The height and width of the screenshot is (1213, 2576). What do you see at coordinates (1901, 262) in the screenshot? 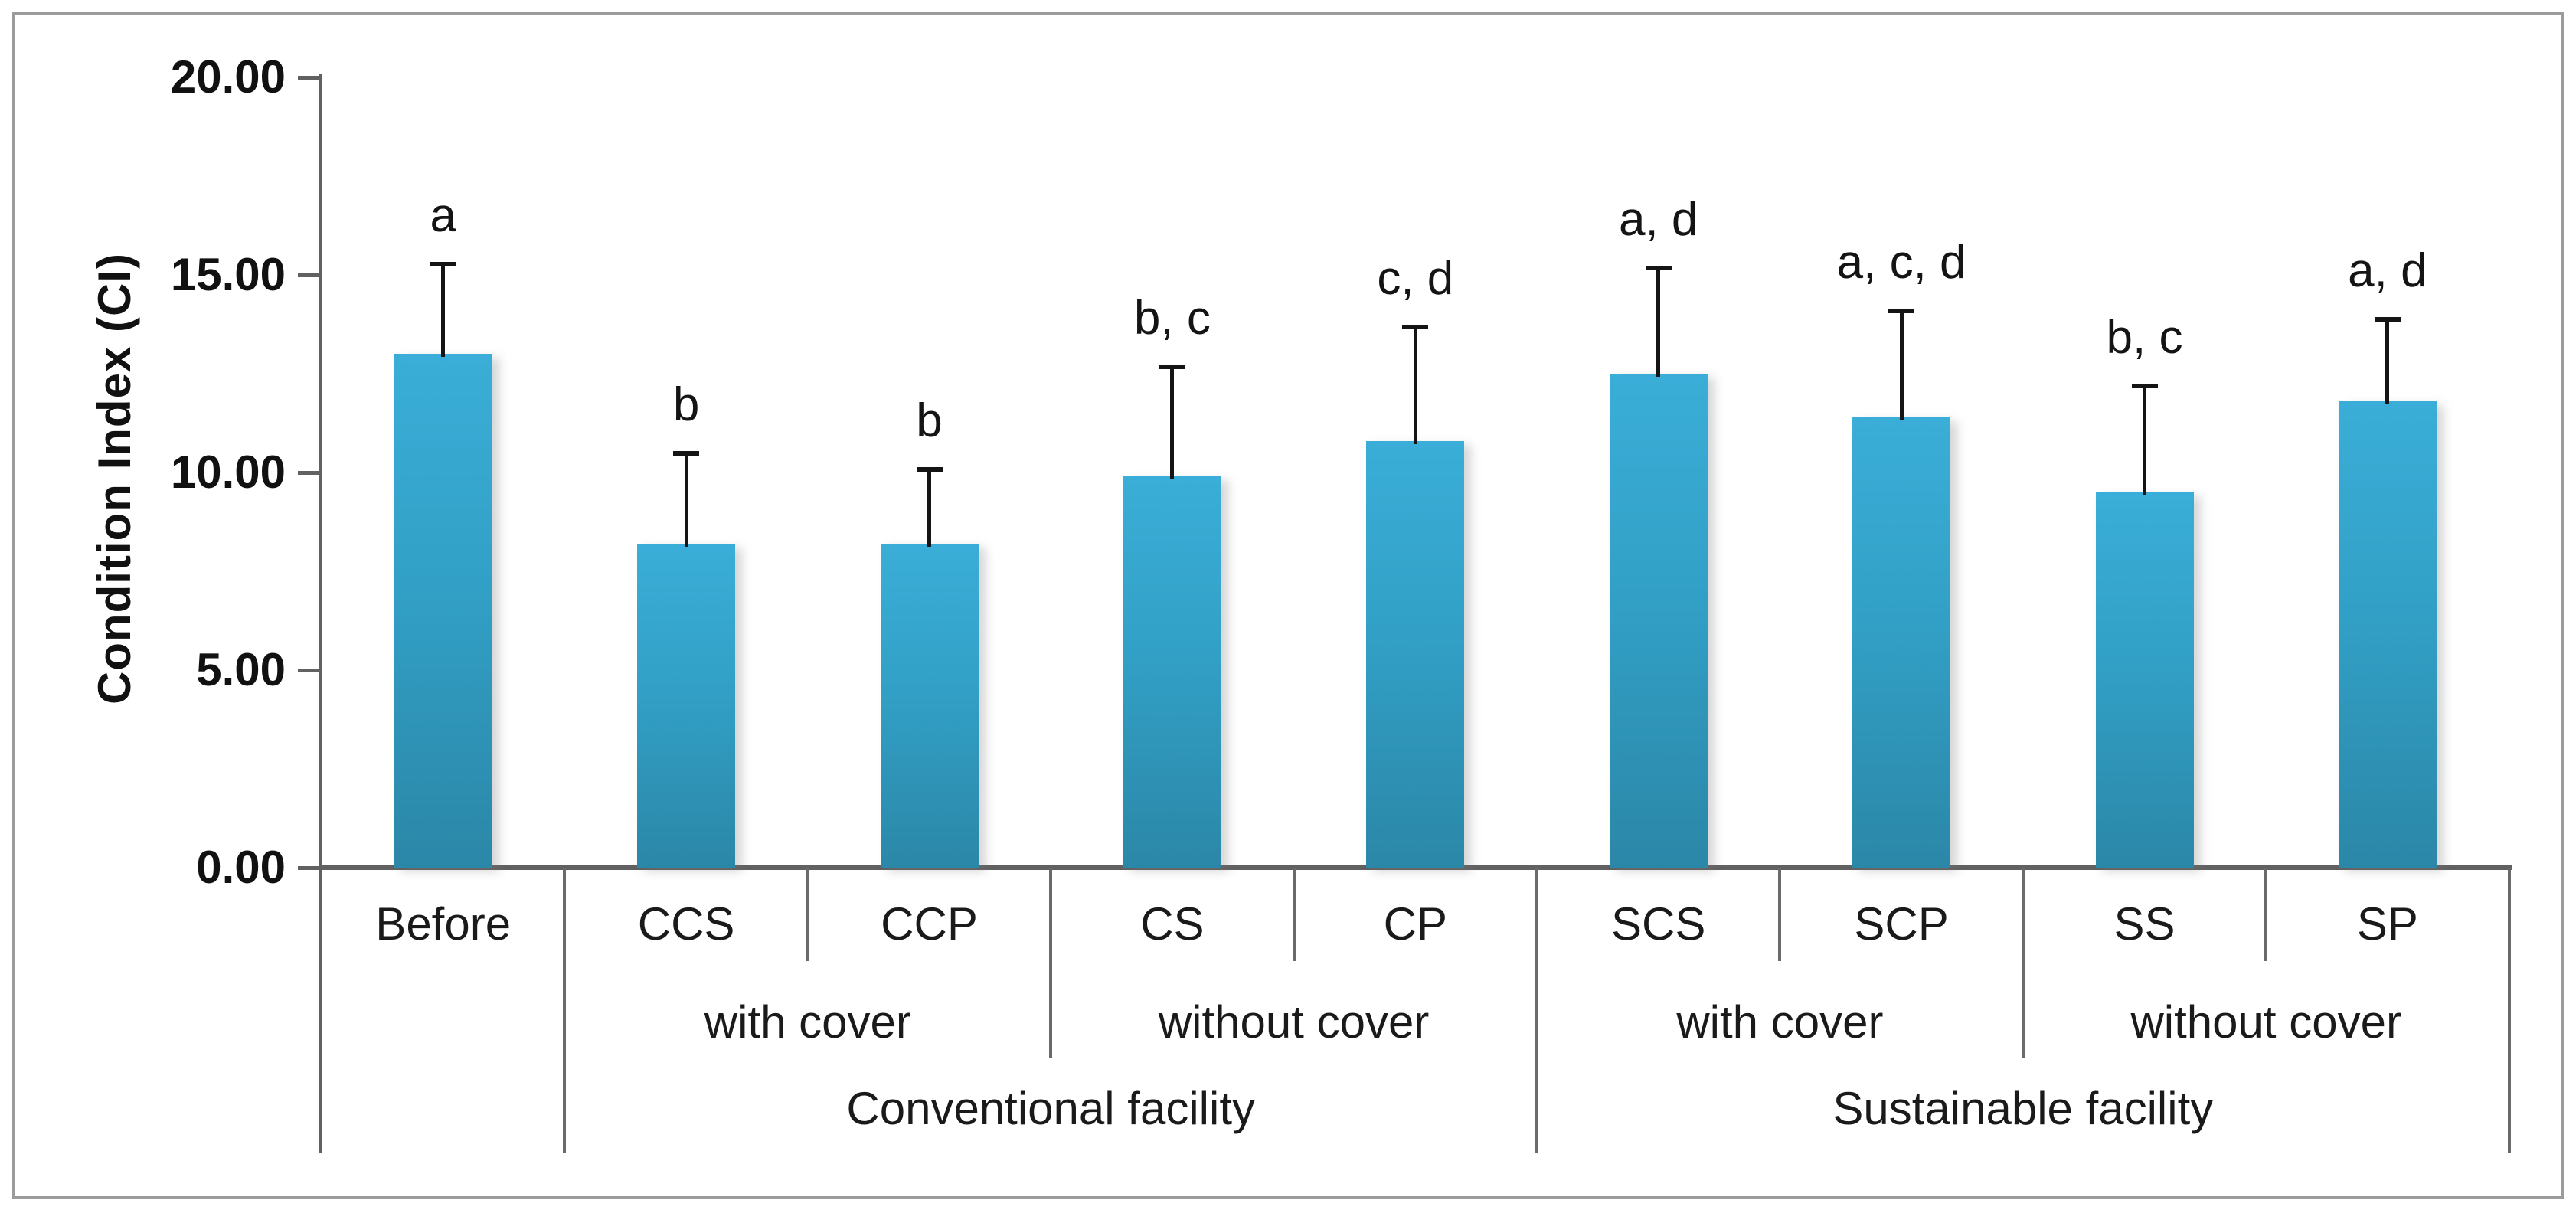
I see `significance-letters: a, c, d` at bounding box center [1901, 262].